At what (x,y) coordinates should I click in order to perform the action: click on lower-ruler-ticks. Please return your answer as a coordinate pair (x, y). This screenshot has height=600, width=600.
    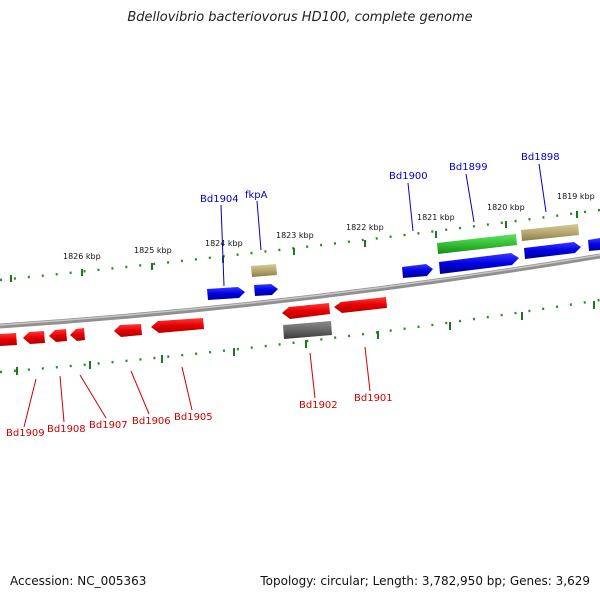
    Looking at the image, I should click on (305, 338).